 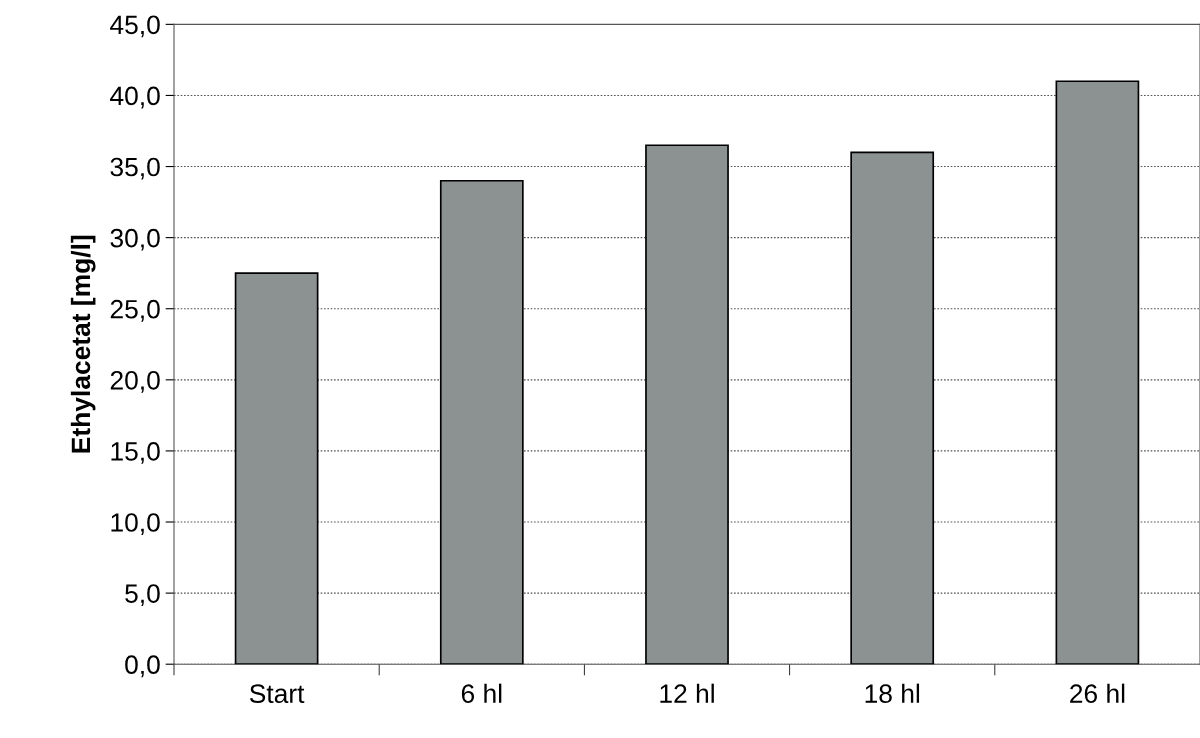 What do you see at coordinates (135, 97) in the screenshot?
I see `y-tick-label: 40,0` at bounding box center [135, 97].